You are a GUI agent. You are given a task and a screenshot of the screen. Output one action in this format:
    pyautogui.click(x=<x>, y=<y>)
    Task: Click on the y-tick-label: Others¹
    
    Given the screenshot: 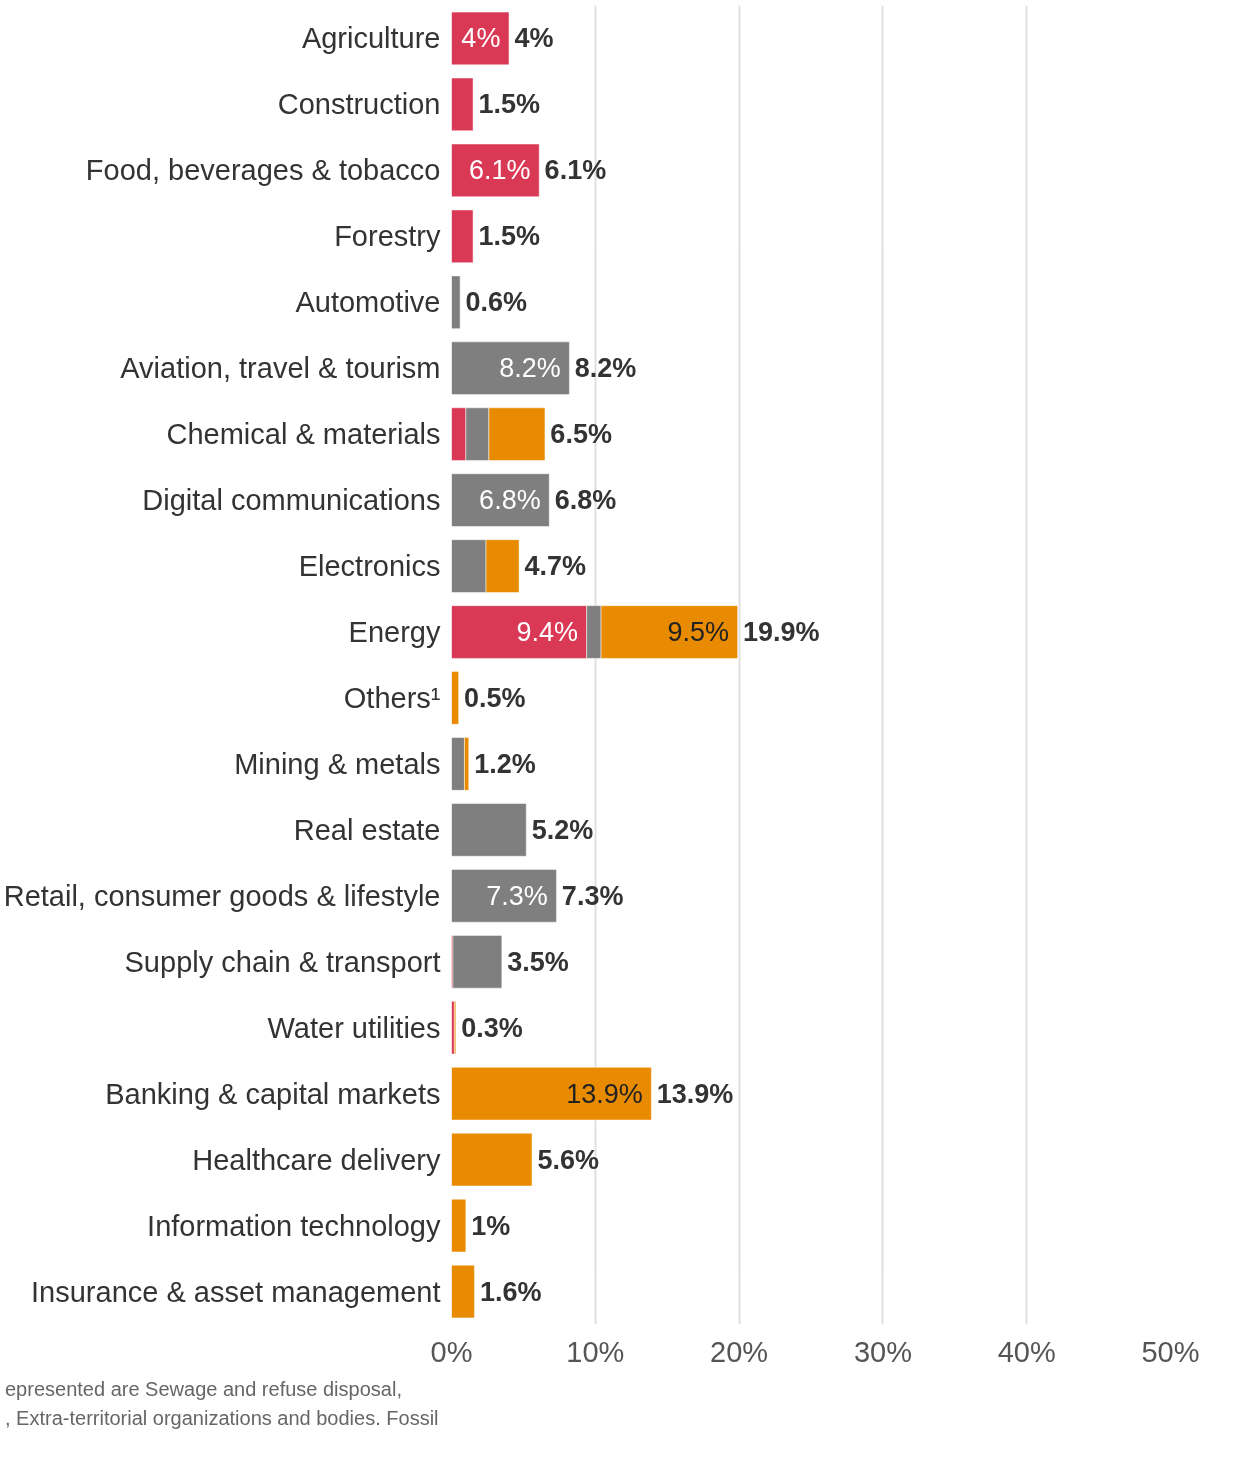 What is the action you would take?
    pyautogui.click(x=392, y=697)
    